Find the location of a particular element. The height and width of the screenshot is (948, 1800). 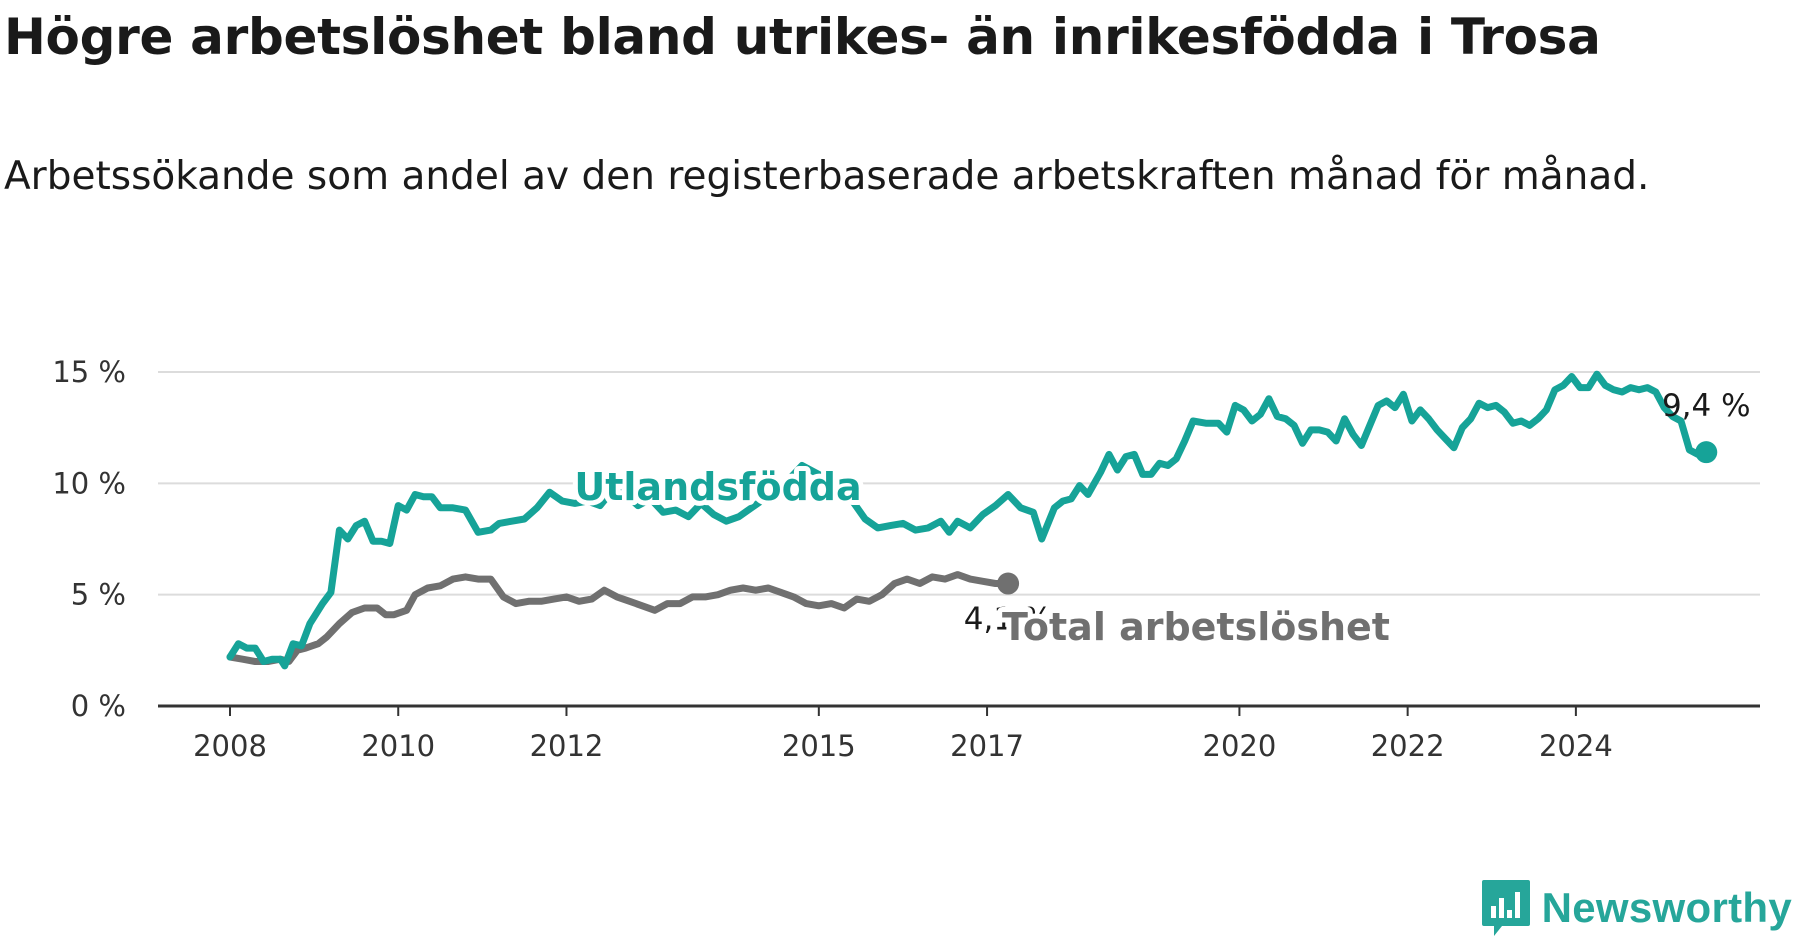

series-label: Utlandsfödda is located at coordinates (717, 487).